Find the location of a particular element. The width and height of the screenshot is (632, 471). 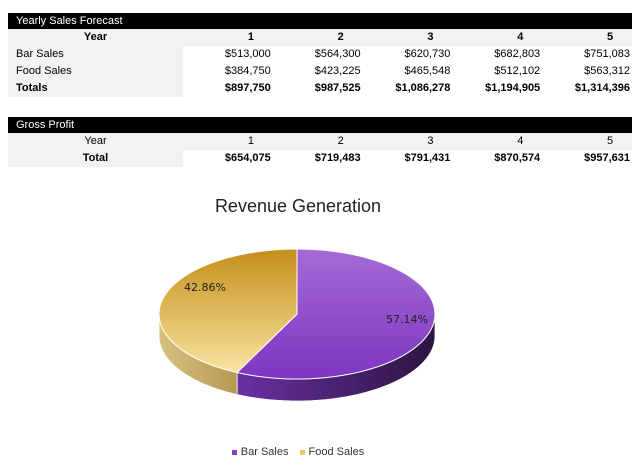

cell: $620,730 is located at coordinates (427, 54).